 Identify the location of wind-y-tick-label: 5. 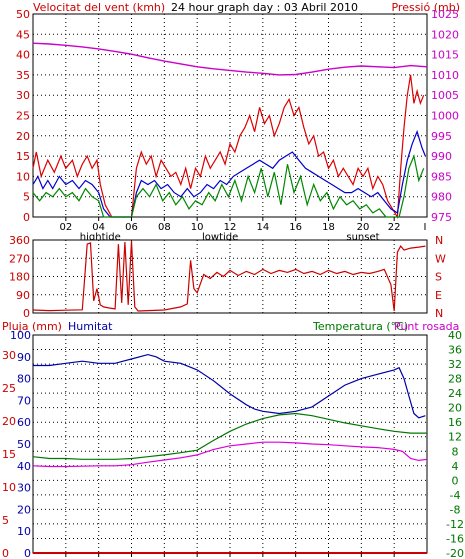
(26, 197).